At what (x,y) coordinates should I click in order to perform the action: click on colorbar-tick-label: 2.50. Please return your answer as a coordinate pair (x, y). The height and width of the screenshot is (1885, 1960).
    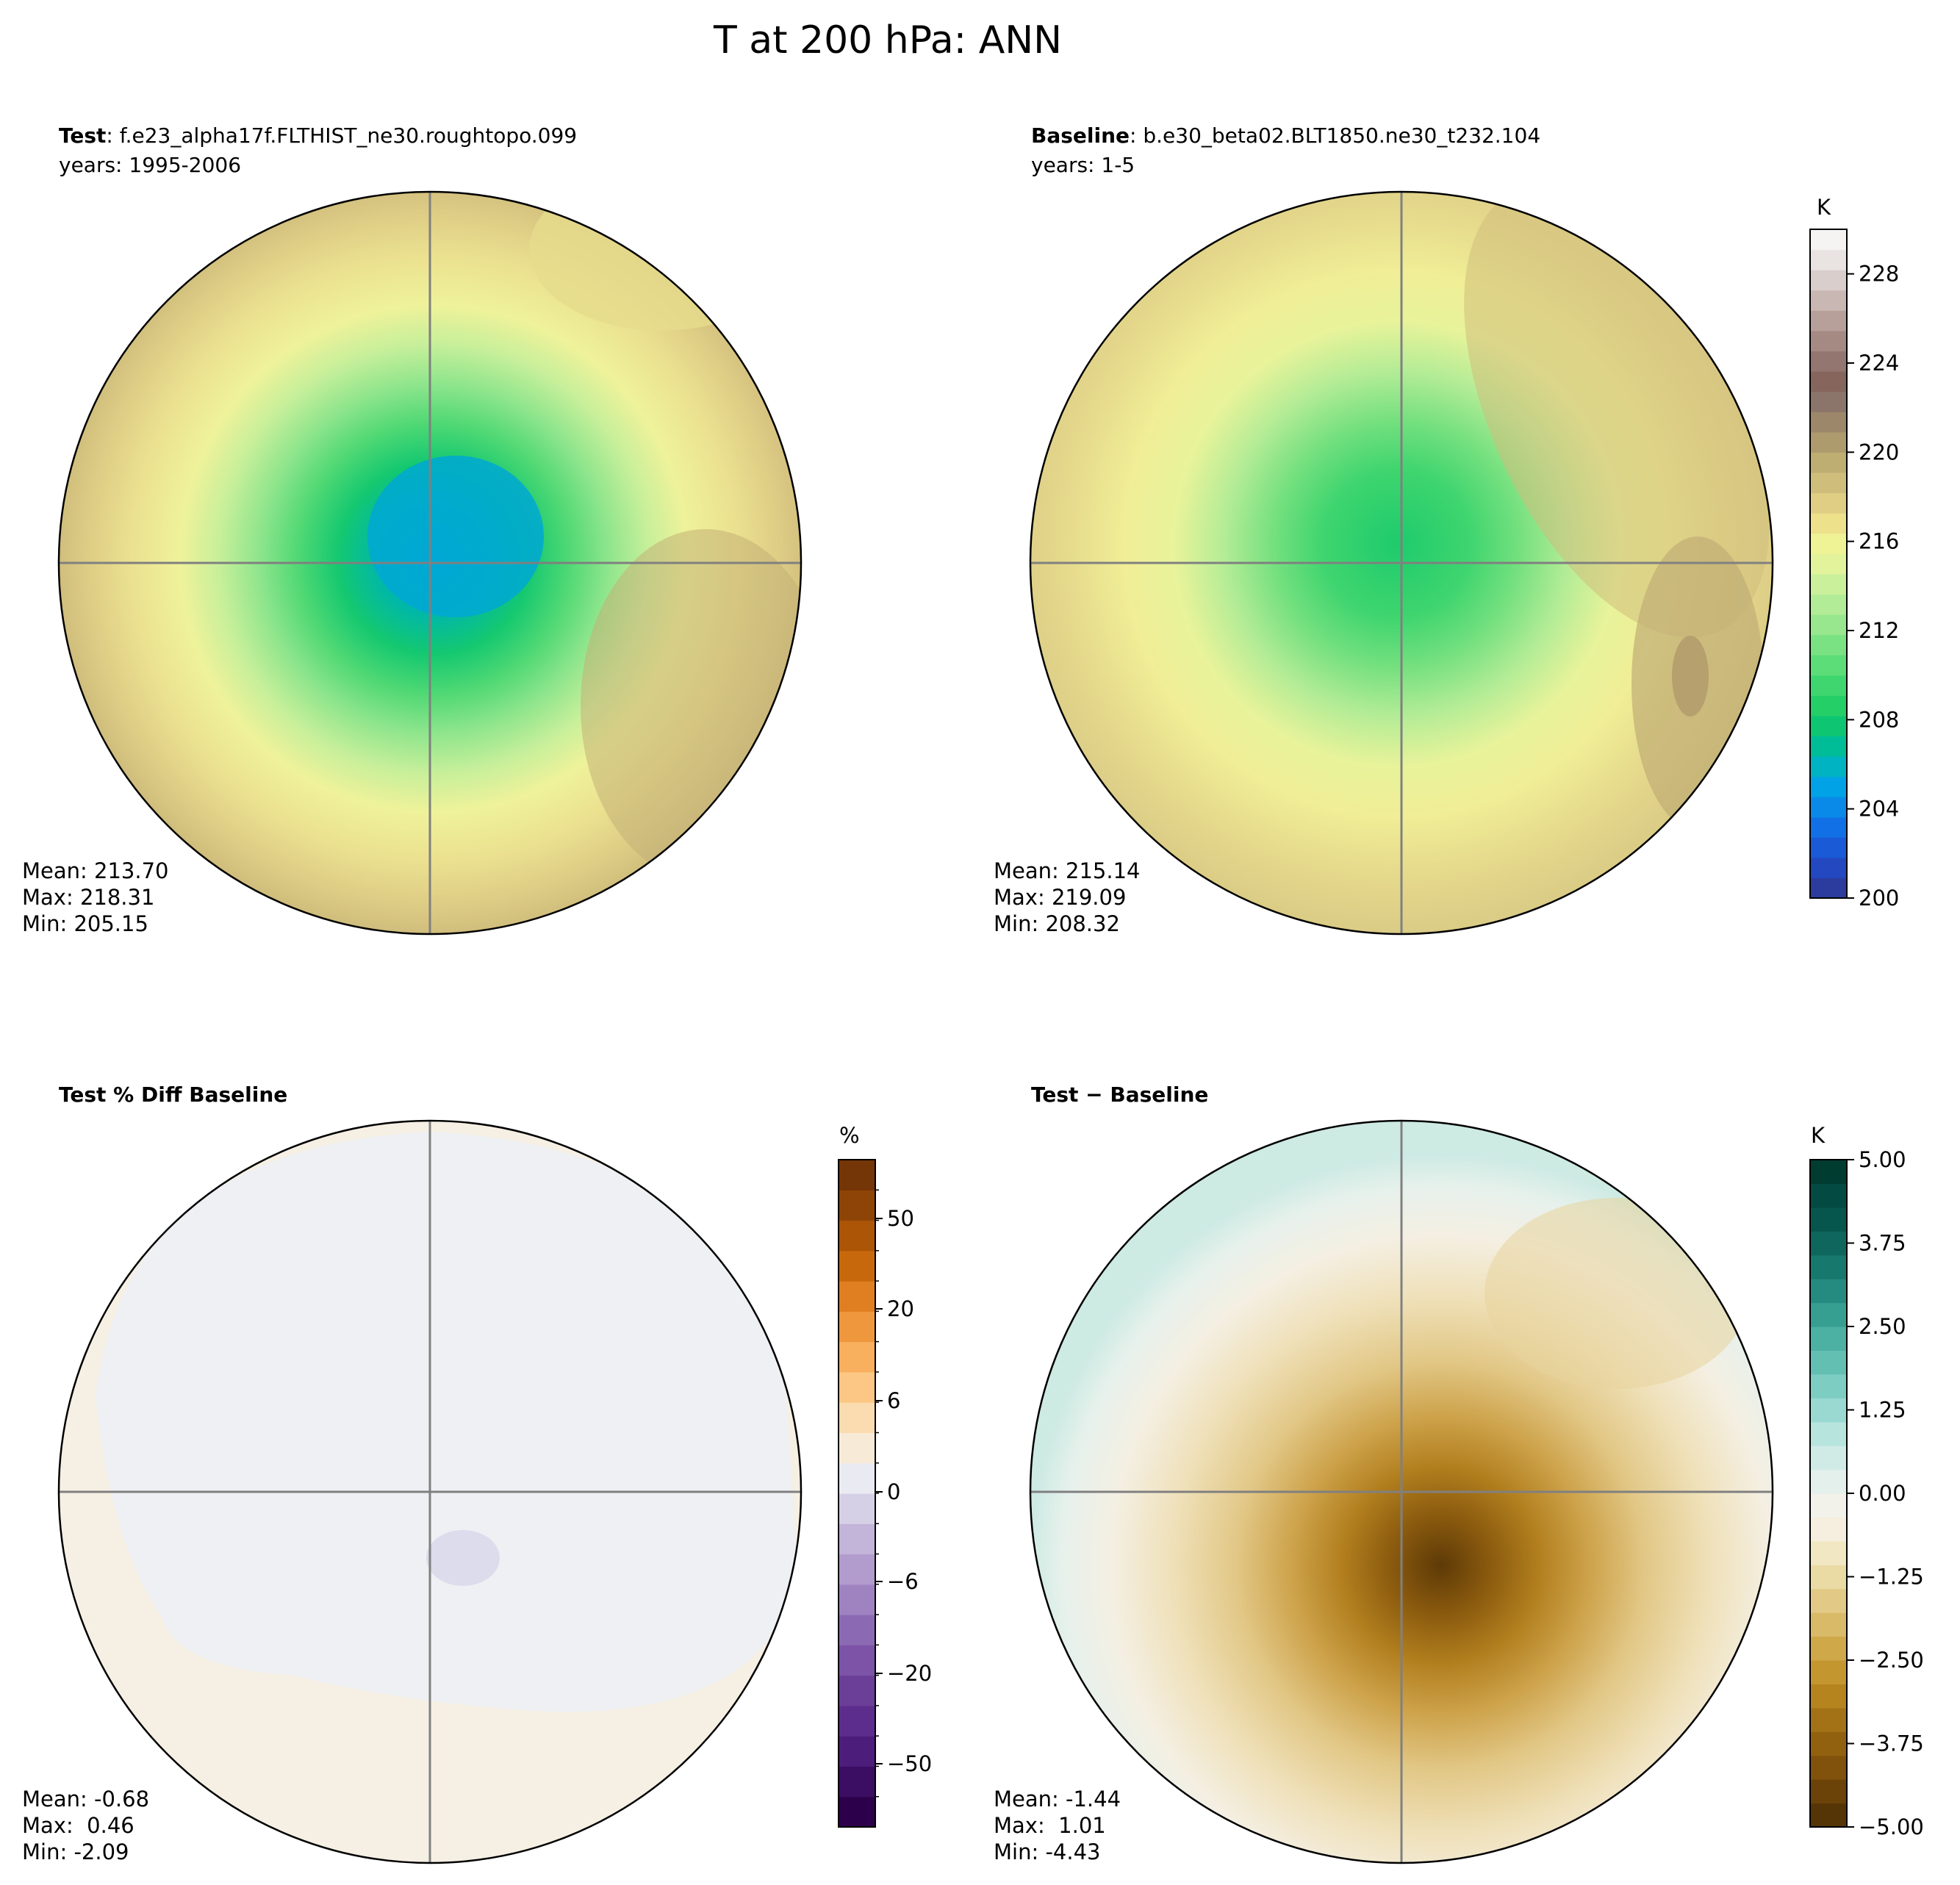
    Looking at the image, I should click on (1883, 1327).